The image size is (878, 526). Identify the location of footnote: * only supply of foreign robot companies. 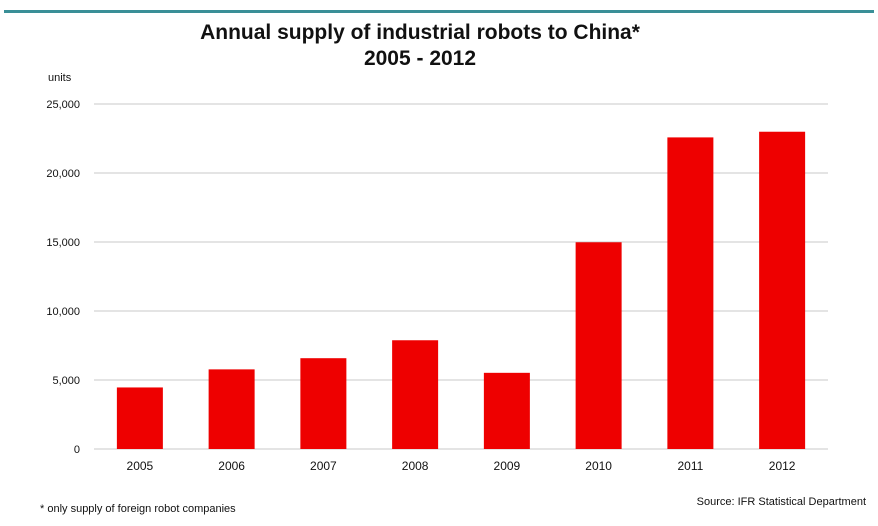
(138, 509).